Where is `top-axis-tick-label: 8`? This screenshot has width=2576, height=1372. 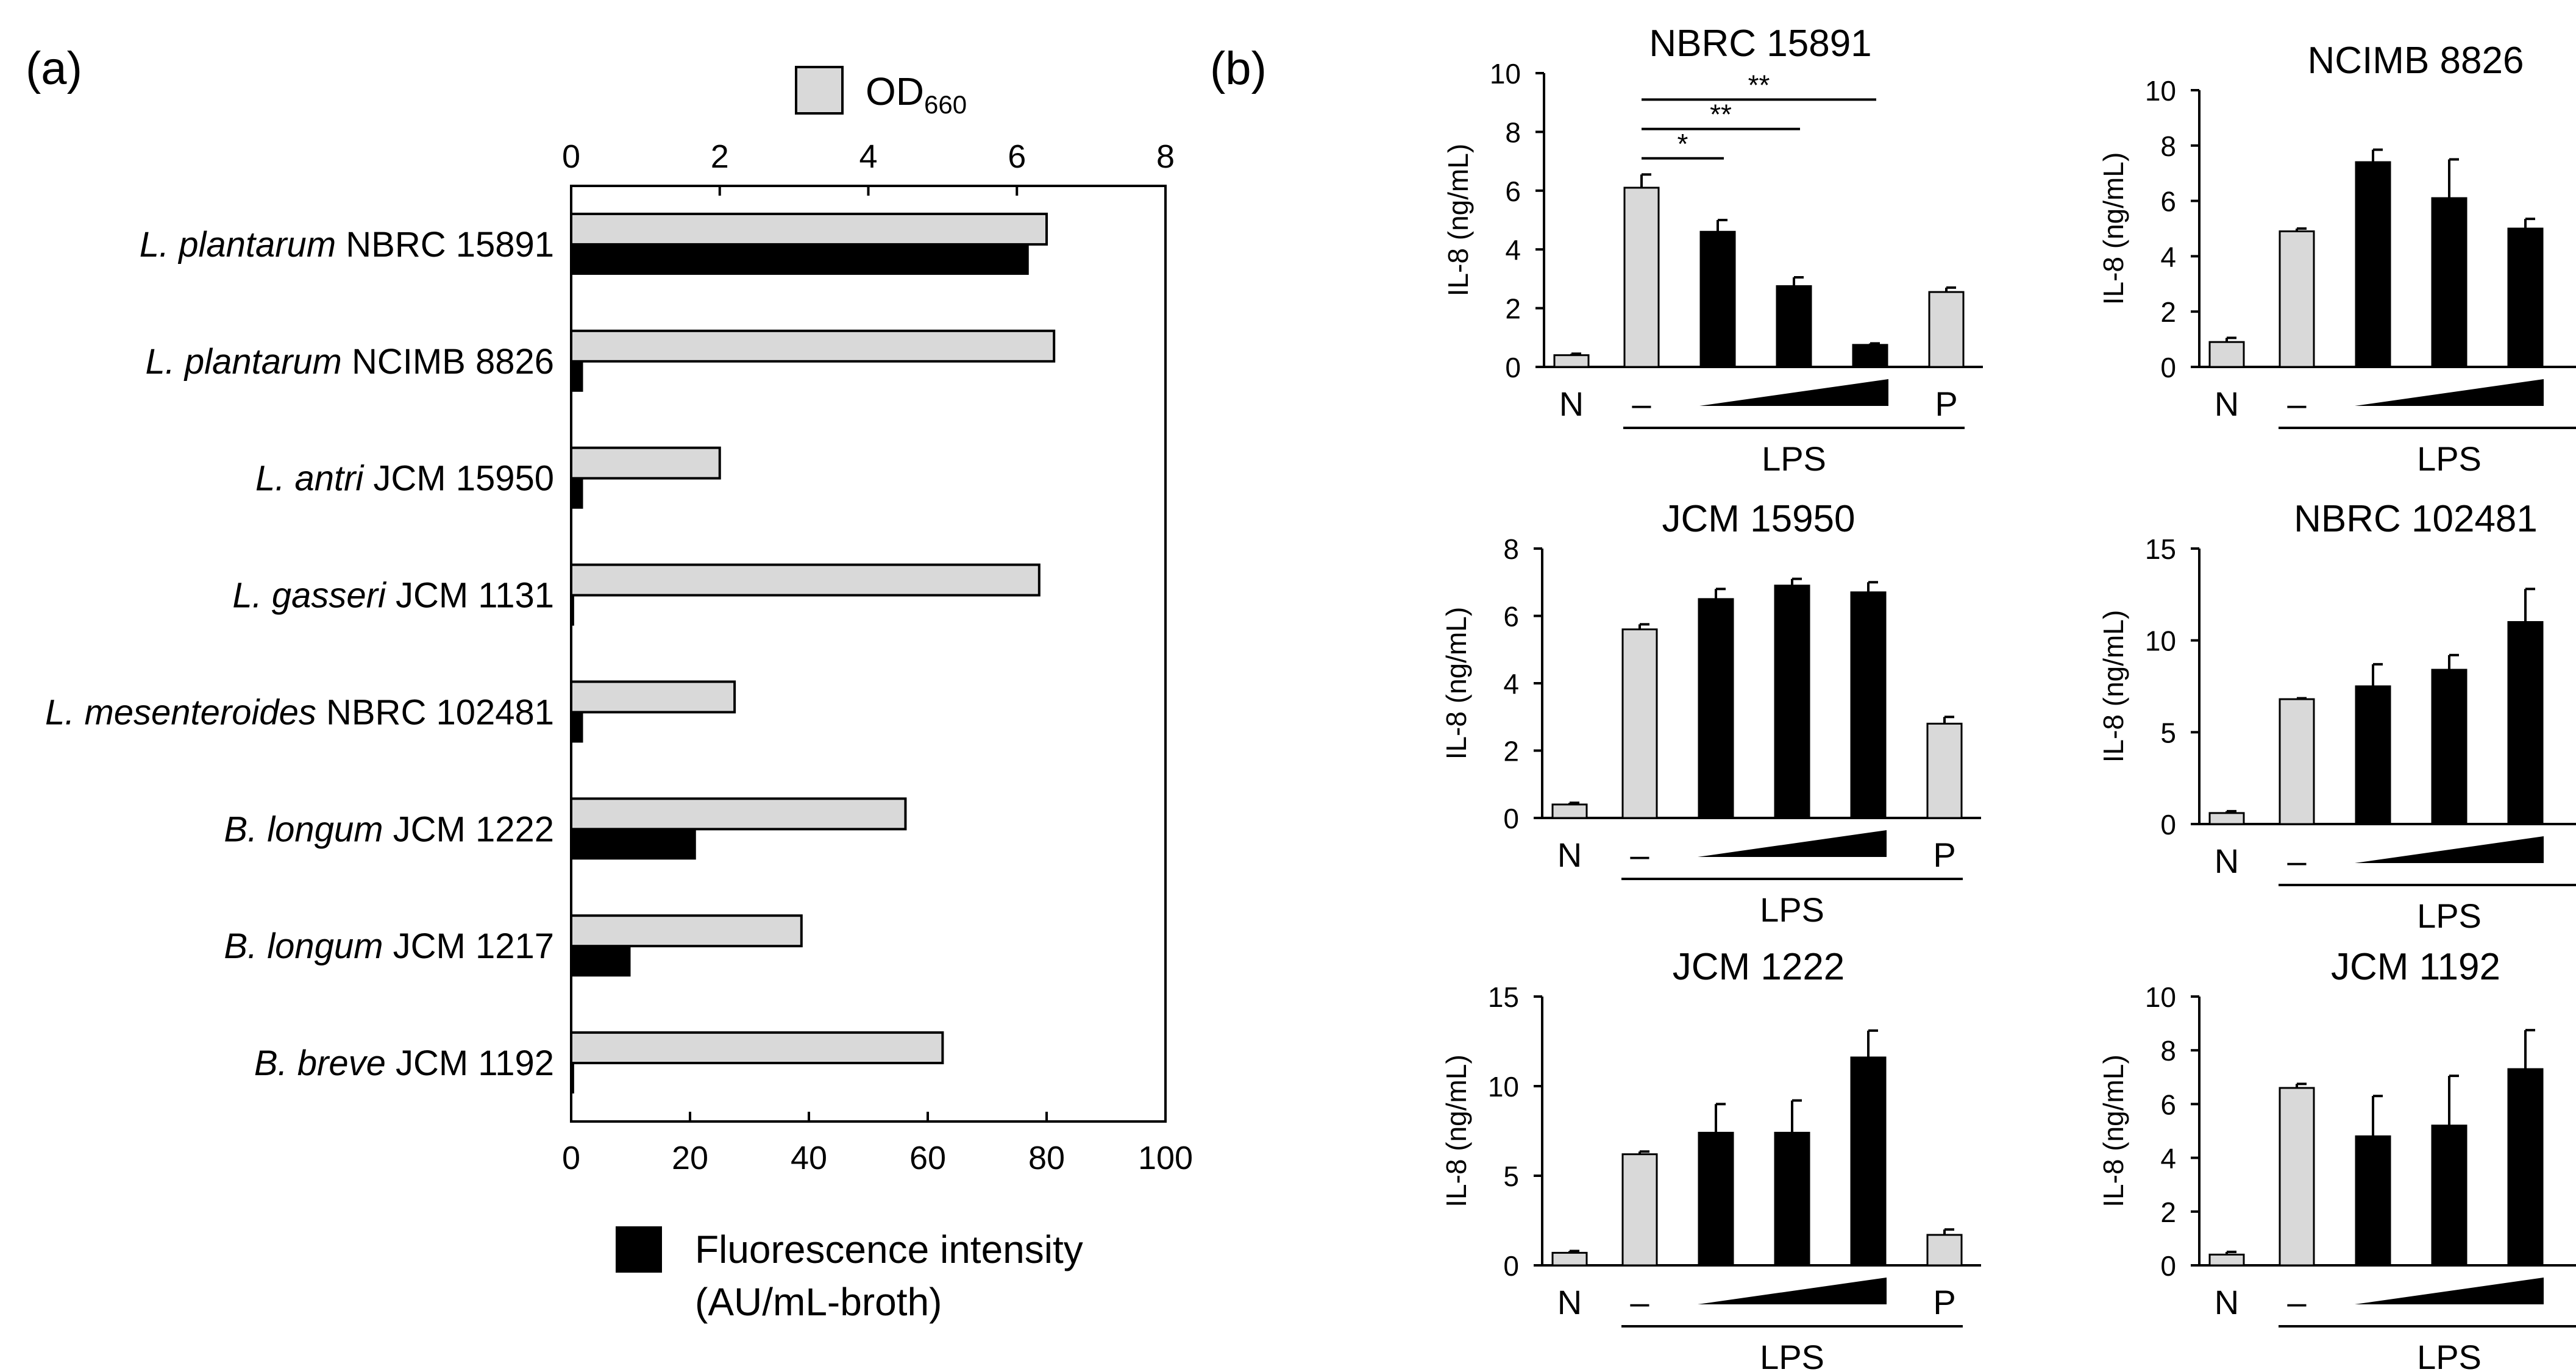
top-axis-tick-label: 8 is located at coordinates (1165, 157).